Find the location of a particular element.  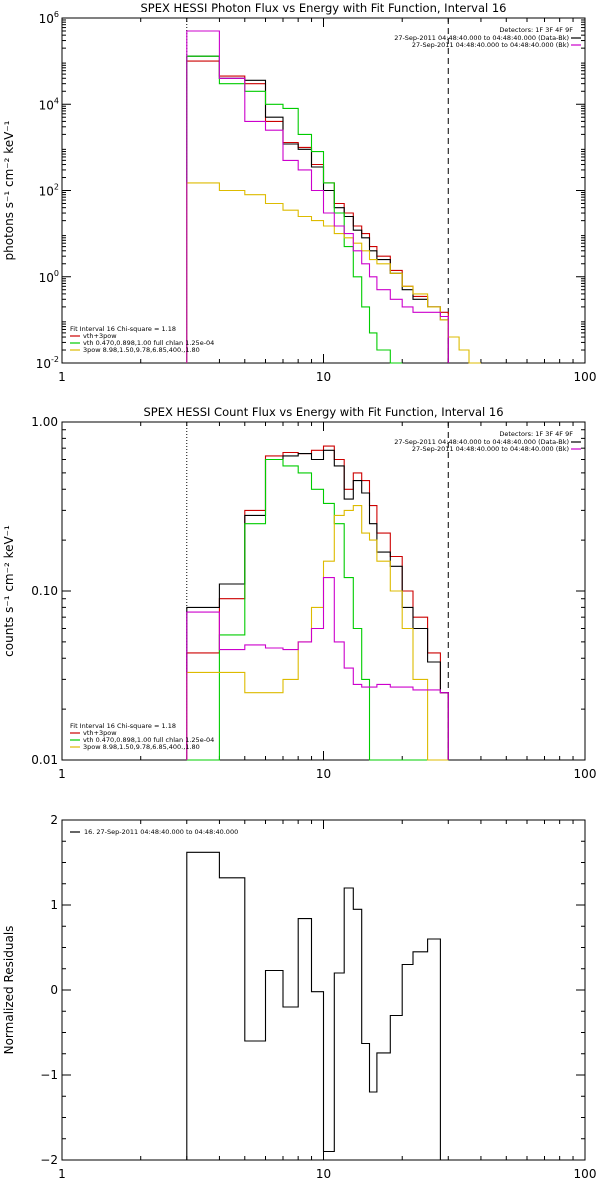

y-tick-label: 10² is located at coordinates (49, 191).